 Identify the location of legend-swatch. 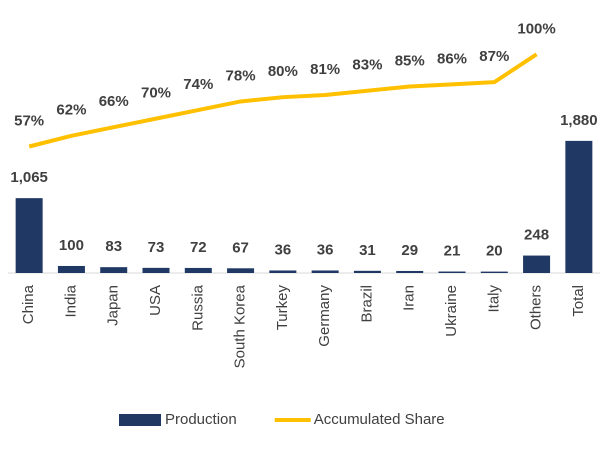
(140, 420).